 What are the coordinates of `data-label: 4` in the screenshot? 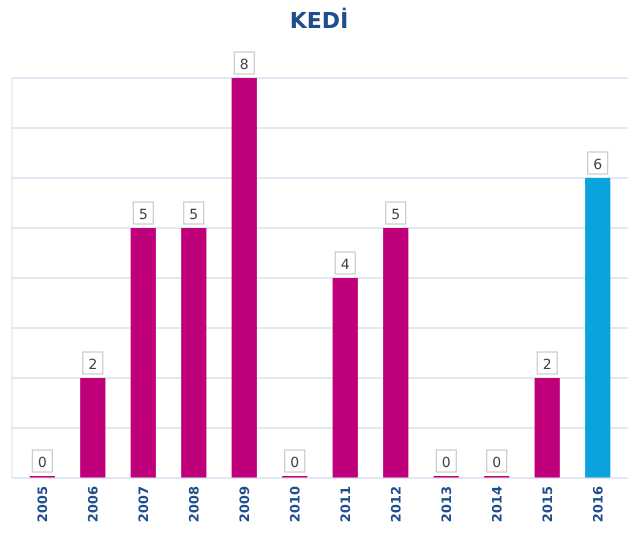 It's located at (345, 265).